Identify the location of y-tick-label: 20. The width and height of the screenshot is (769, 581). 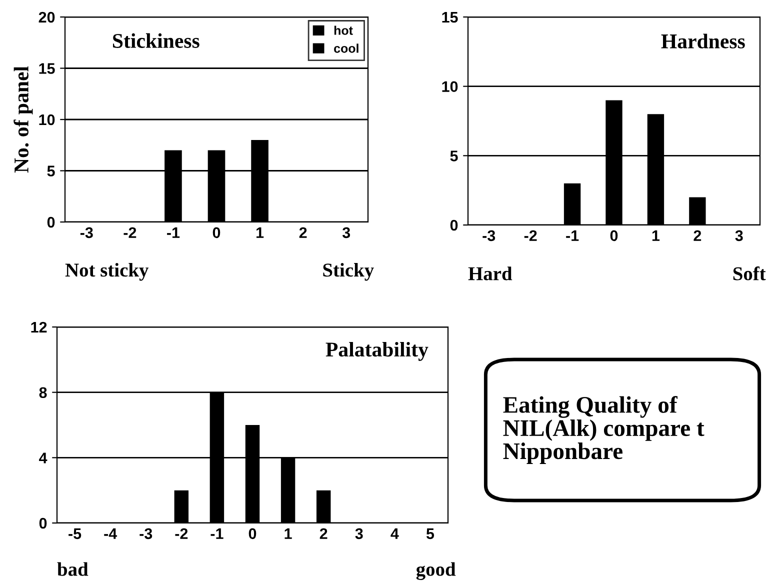
(46, 17).